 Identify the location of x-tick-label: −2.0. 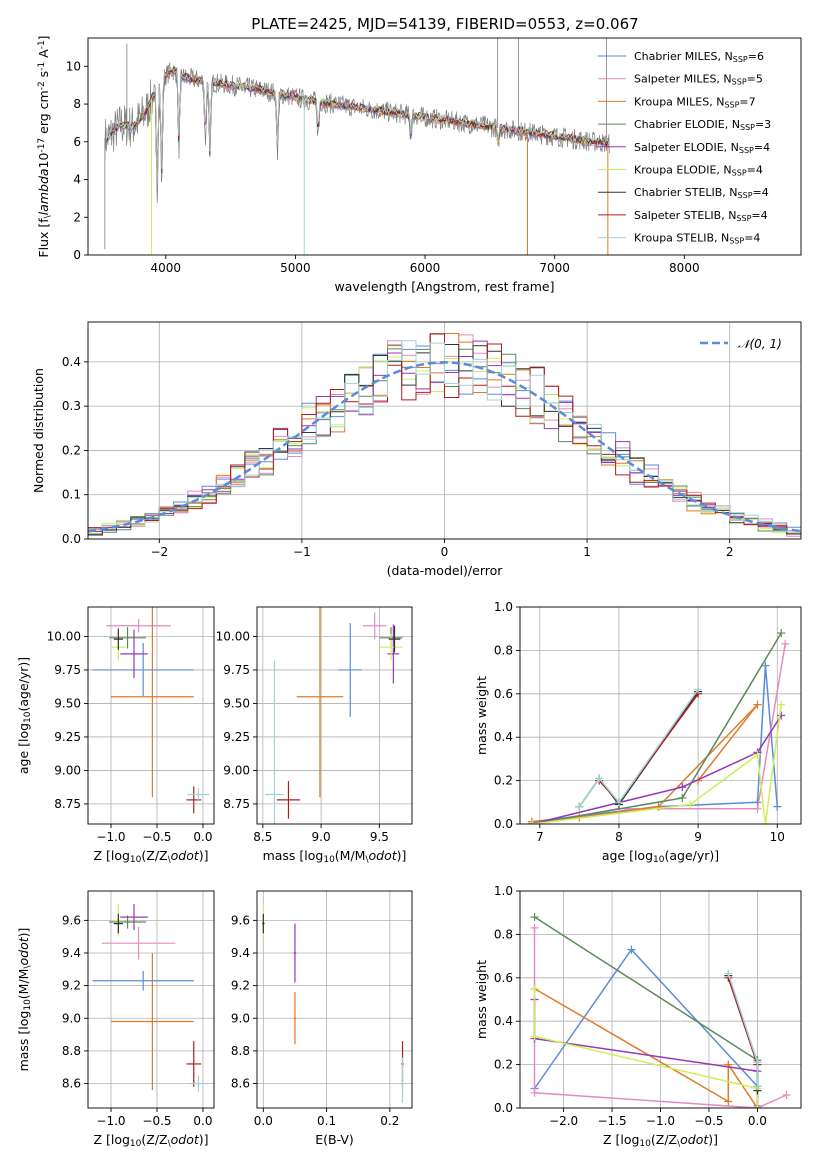
(563, 1121).